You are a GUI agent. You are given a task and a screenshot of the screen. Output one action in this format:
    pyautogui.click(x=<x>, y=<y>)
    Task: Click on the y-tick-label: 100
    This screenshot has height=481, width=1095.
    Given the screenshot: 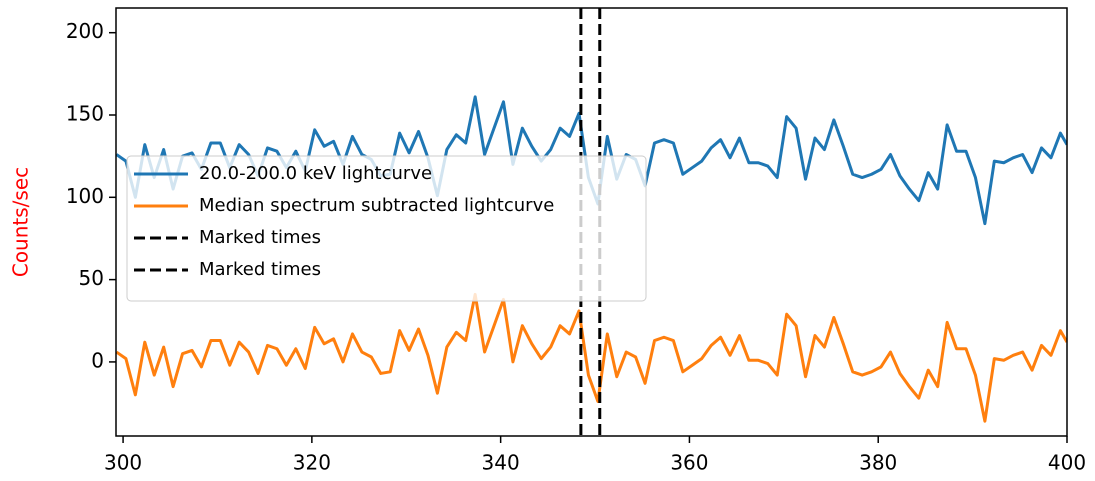 What is the action you would take?
    pyautogui.click(x=85, y=196)
    